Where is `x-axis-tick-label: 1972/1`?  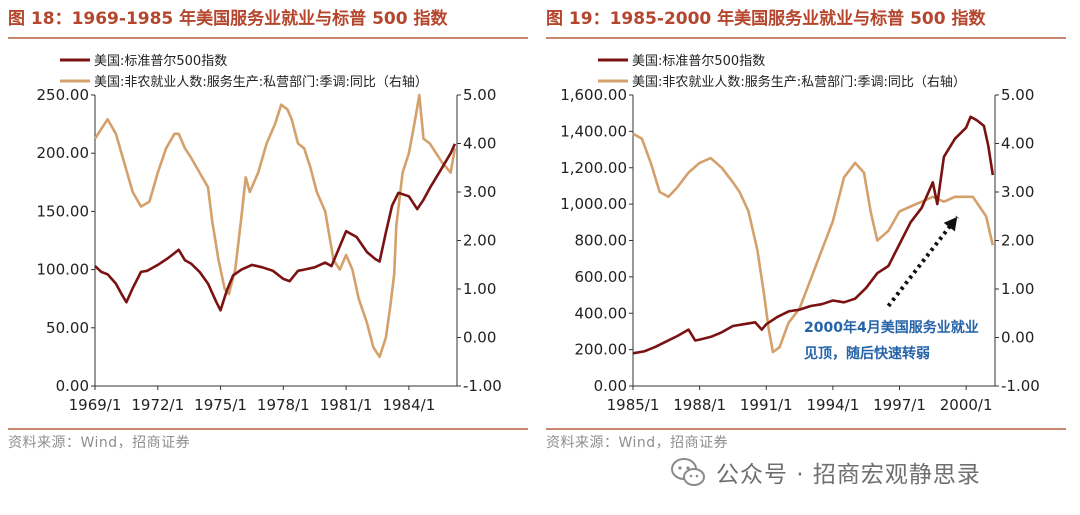
x-axis-tick-label: 1972/1 is located at coordinates (157, 405).